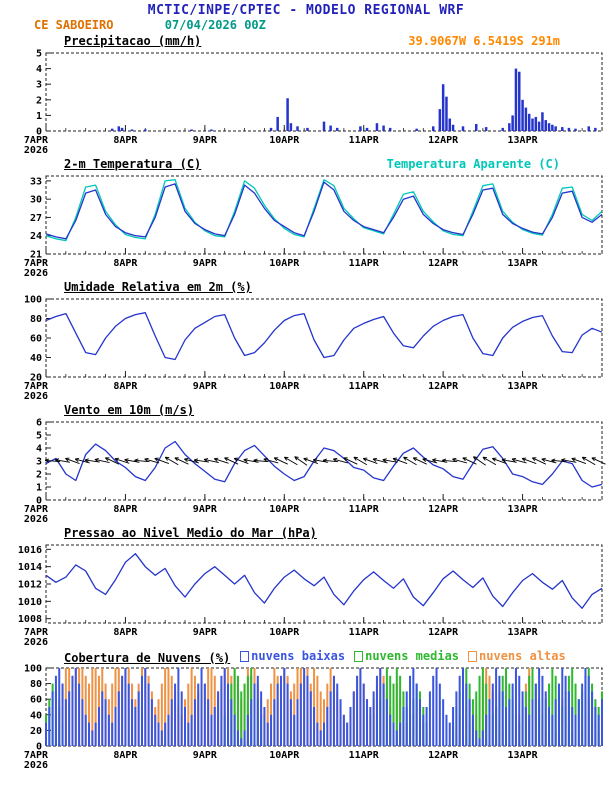 This screenshot has width=612, height=792. I want to click on y-tick-label: 20, so click(36, 731).